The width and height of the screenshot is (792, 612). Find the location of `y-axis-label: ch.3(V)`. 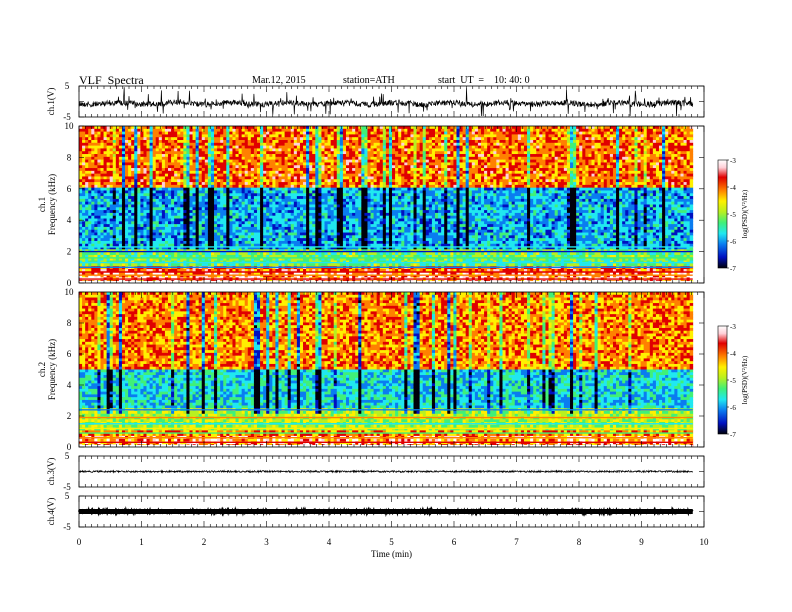

y-axis-label: ch.3(V) is located at coordinates (51, 472).